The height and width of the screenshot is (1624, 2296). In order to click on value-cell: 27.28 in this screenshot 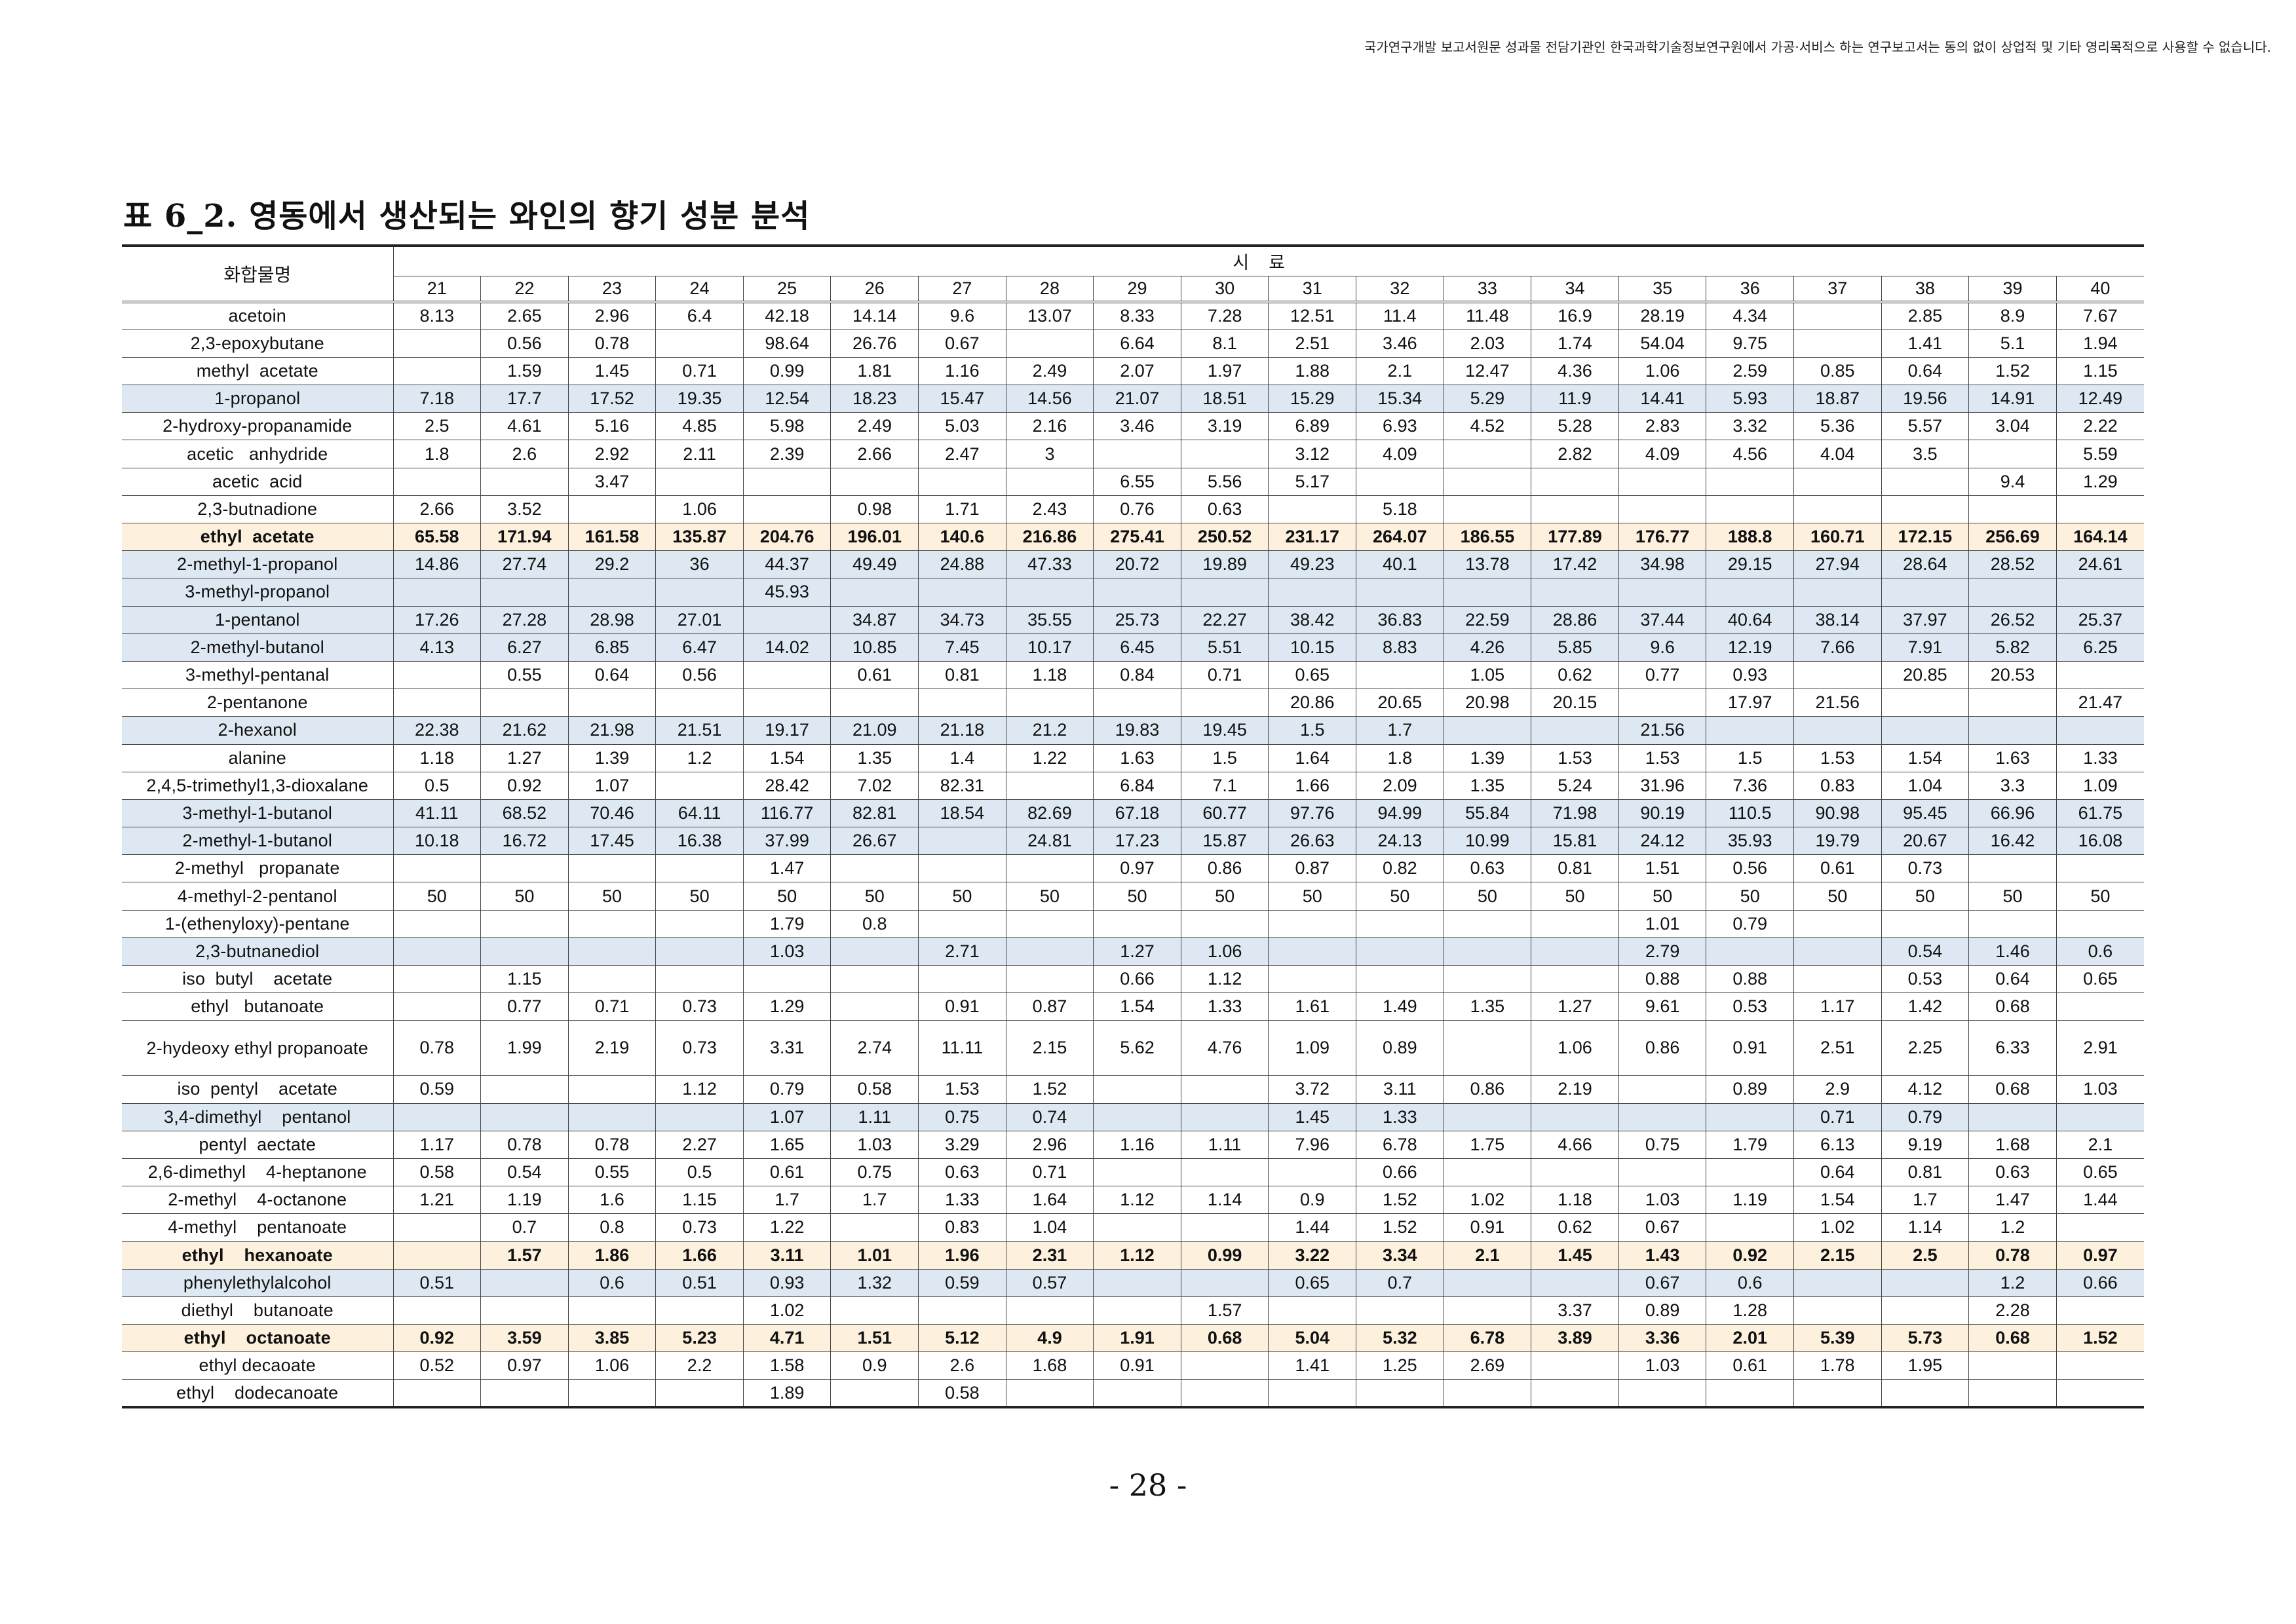, I will do `click(524, 619)`.